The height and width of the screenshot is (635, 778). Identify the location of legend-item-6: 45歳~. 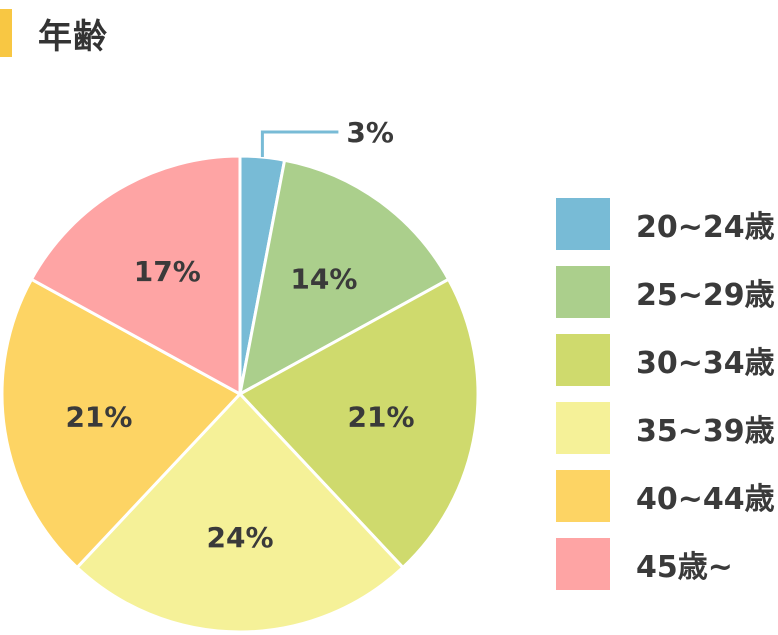
(665, 564).